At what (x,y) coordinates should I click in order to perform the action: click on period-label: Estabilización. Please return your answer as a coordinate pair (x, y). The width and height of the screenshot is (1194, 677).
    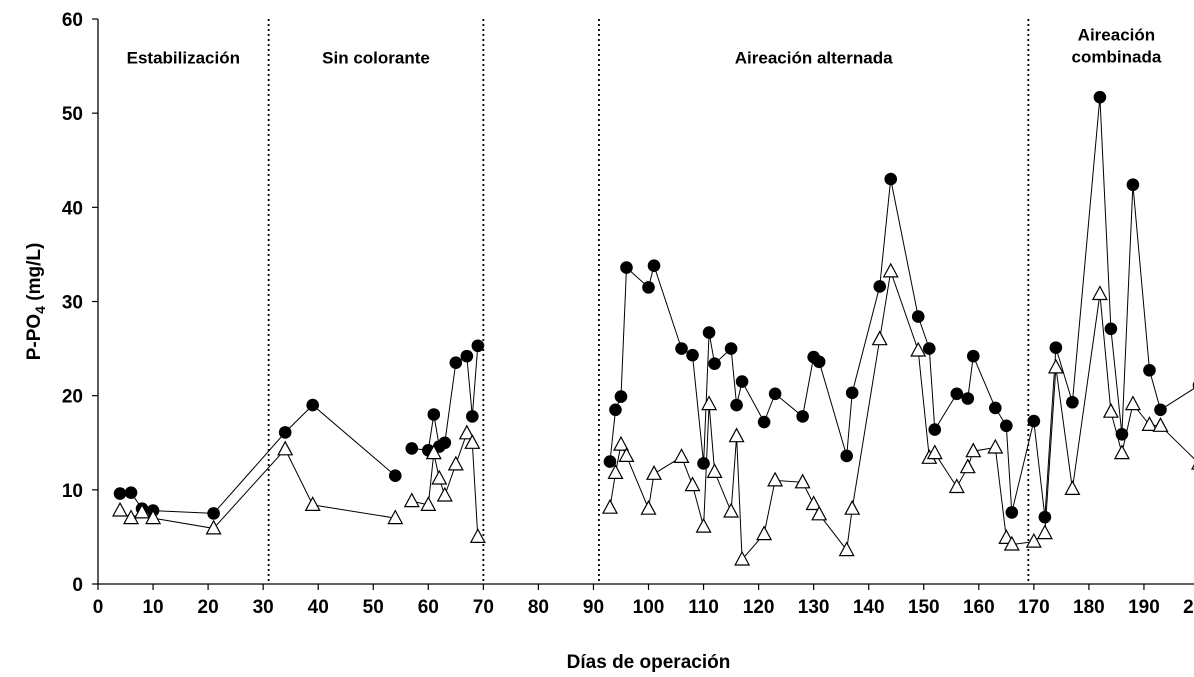
    Looking at the image, I should click on (183, 57).